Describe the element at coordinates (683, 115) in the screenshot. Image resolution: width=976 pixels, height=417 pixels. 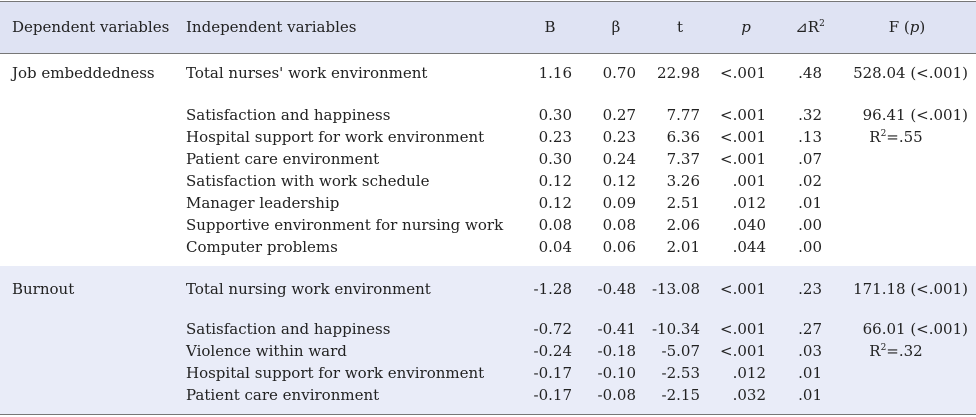
I see `value-t: 7.77` at that location.